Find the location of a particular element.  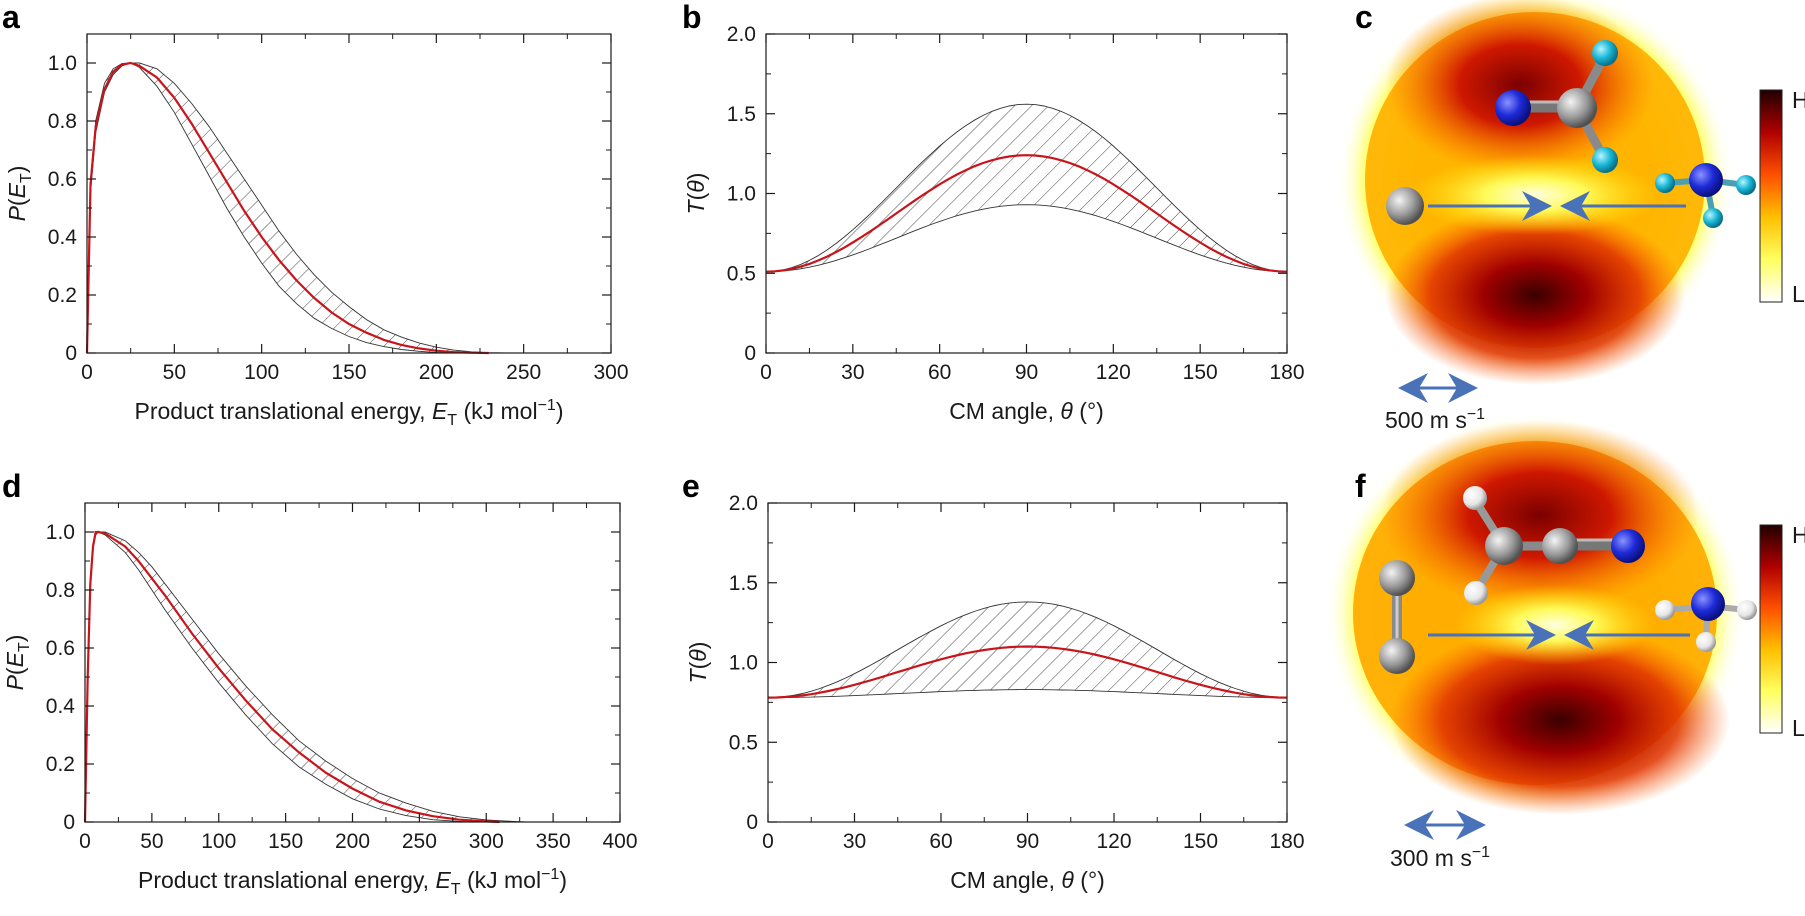

x-tick-label-b: 150 is located at coordinates (1200, 372).